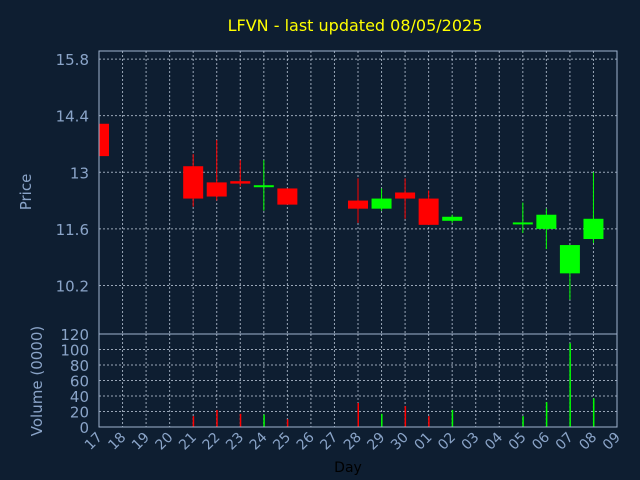 The width and height of the screenshot is (640, 480). What do you see at coordinates (79, 397) in the screenshot?
I see `volume-tick-label: 40` at bounding box center [79, 397].